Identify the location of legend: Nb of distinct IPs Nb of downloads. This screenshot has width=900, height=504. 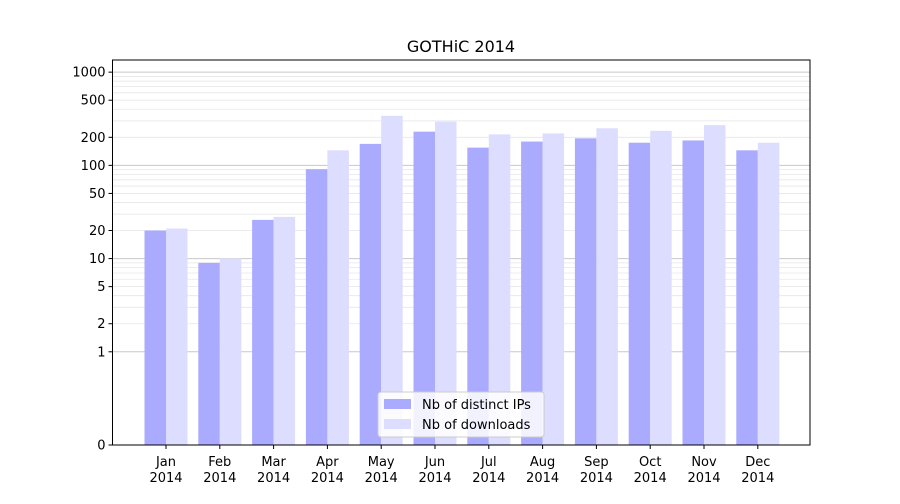
(461, 414).